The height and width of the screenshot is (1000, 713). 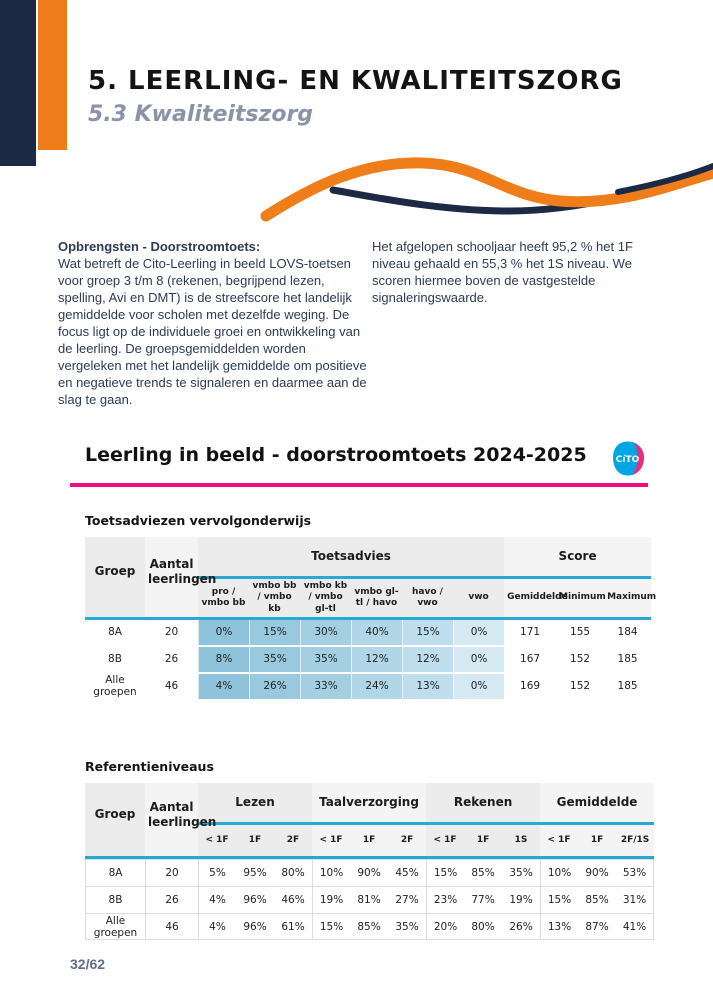 I want to click on table2-col-header: 2F, so click(x=407, y=842).